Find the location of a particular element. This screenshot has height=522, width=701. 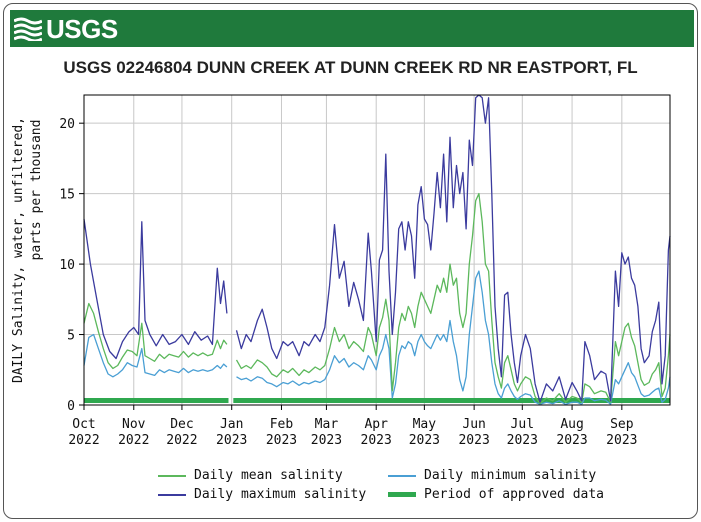

y-tick-label: 0 is located at coordinates (71, 406).